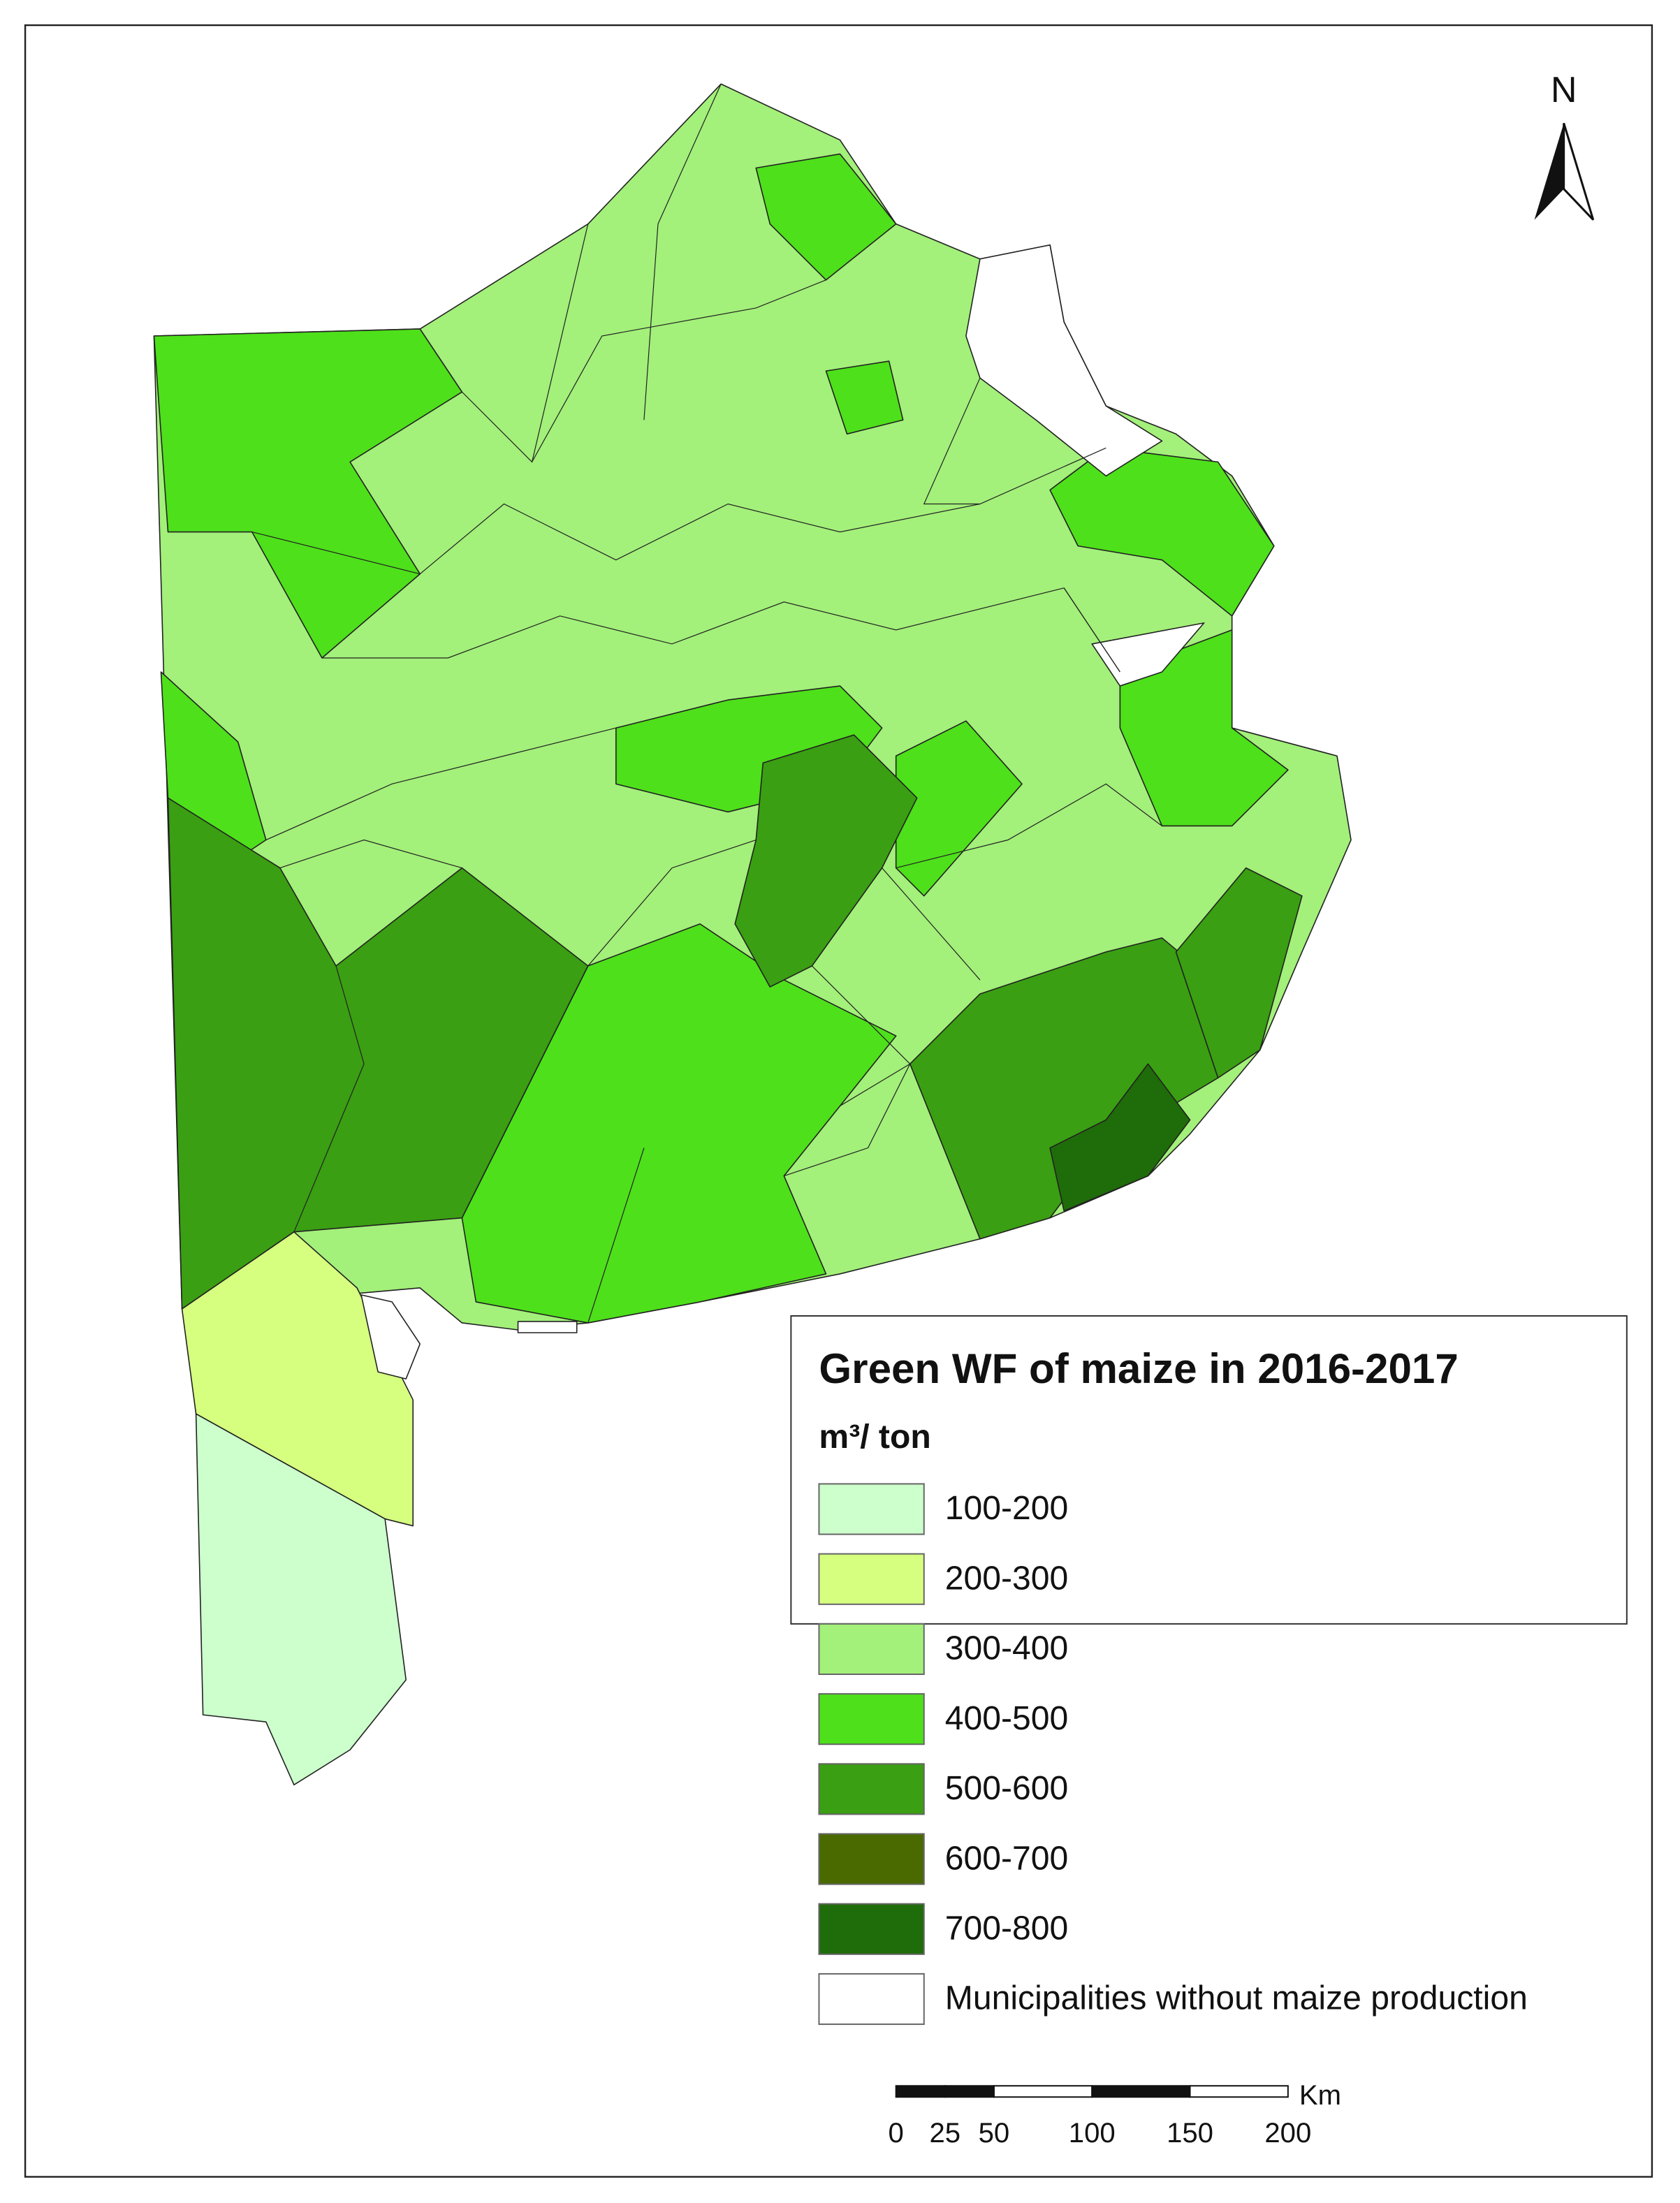 Image resolution: width=1680 pixels, height=2203 pixels. What do you see at coordinates (1236, 1998) in the screenshot?
I see `legend-label: Municipalities without maize production` at bounding box center [1236, 1998].